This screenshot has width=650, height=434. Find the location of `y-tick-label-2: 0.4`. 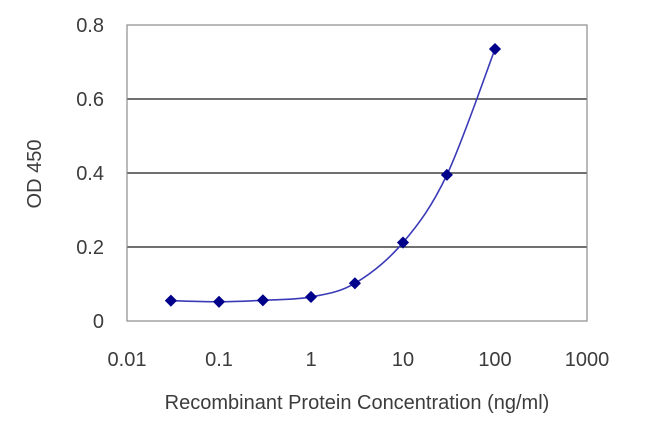

y-tick-label-2: 0.4 is located at coordinates (90, 174).